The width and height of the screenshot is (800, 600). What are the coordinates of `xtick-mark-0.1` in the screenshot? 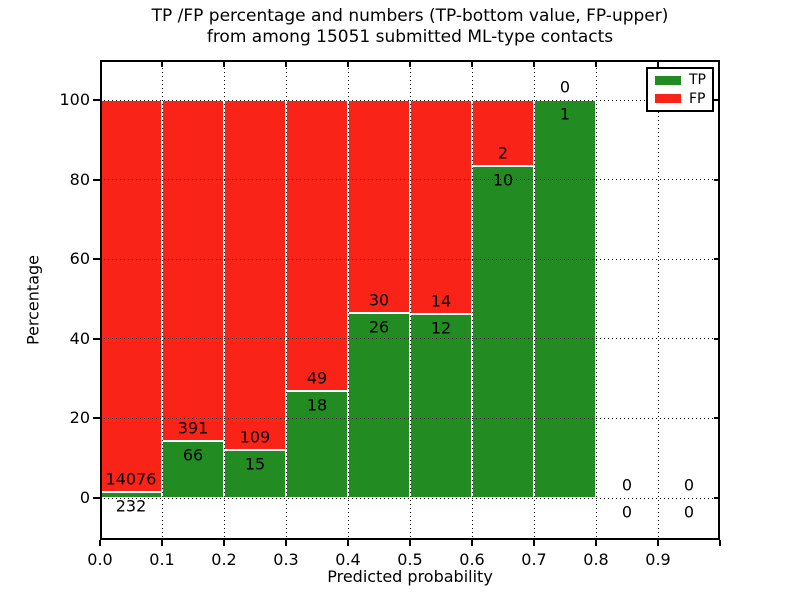 It's located at (162, 543).